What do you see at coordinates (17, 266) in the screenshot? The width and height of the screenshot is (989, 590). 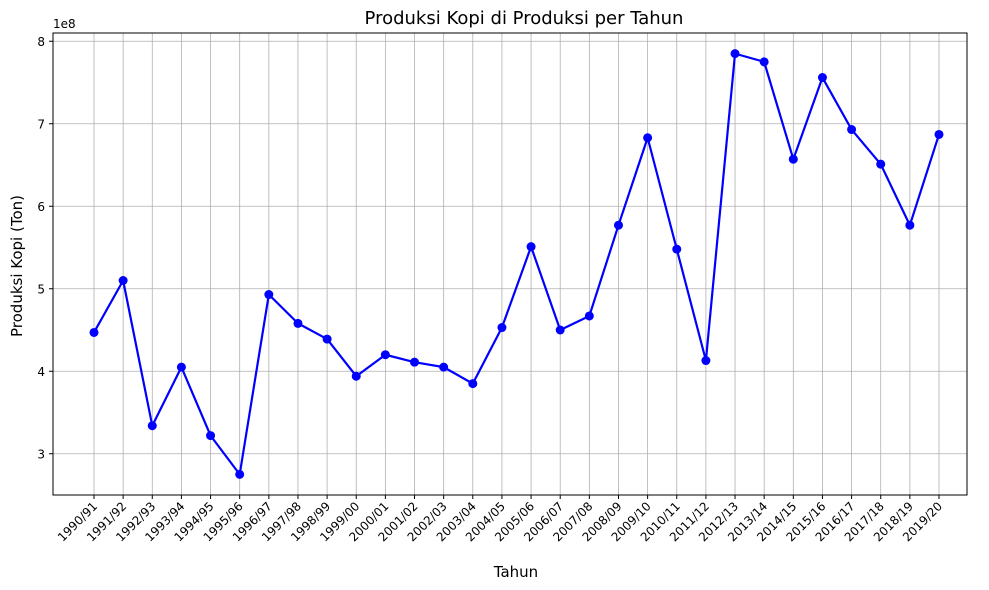 I see `y-axis-label: Produksi Kopi (Ton)` at bounding box center [17, 266].